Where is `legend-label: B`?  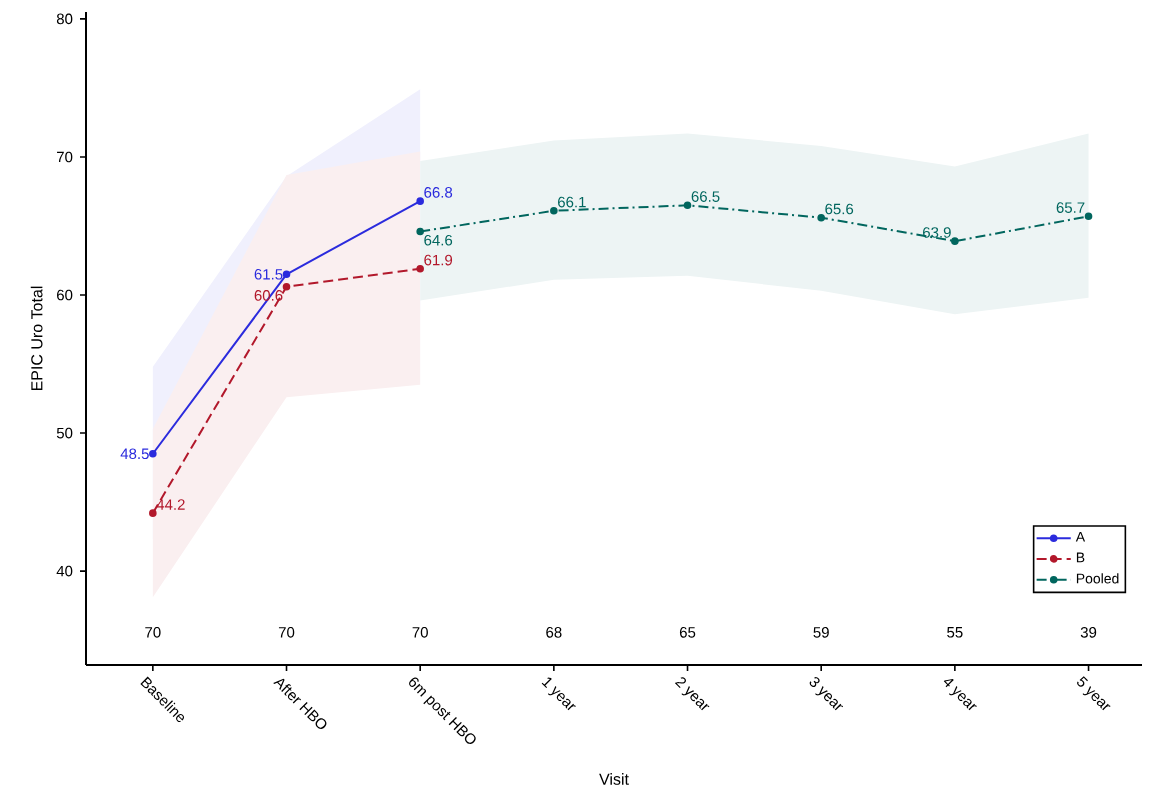
legend-label: B is located at coordinates (1080, 557).